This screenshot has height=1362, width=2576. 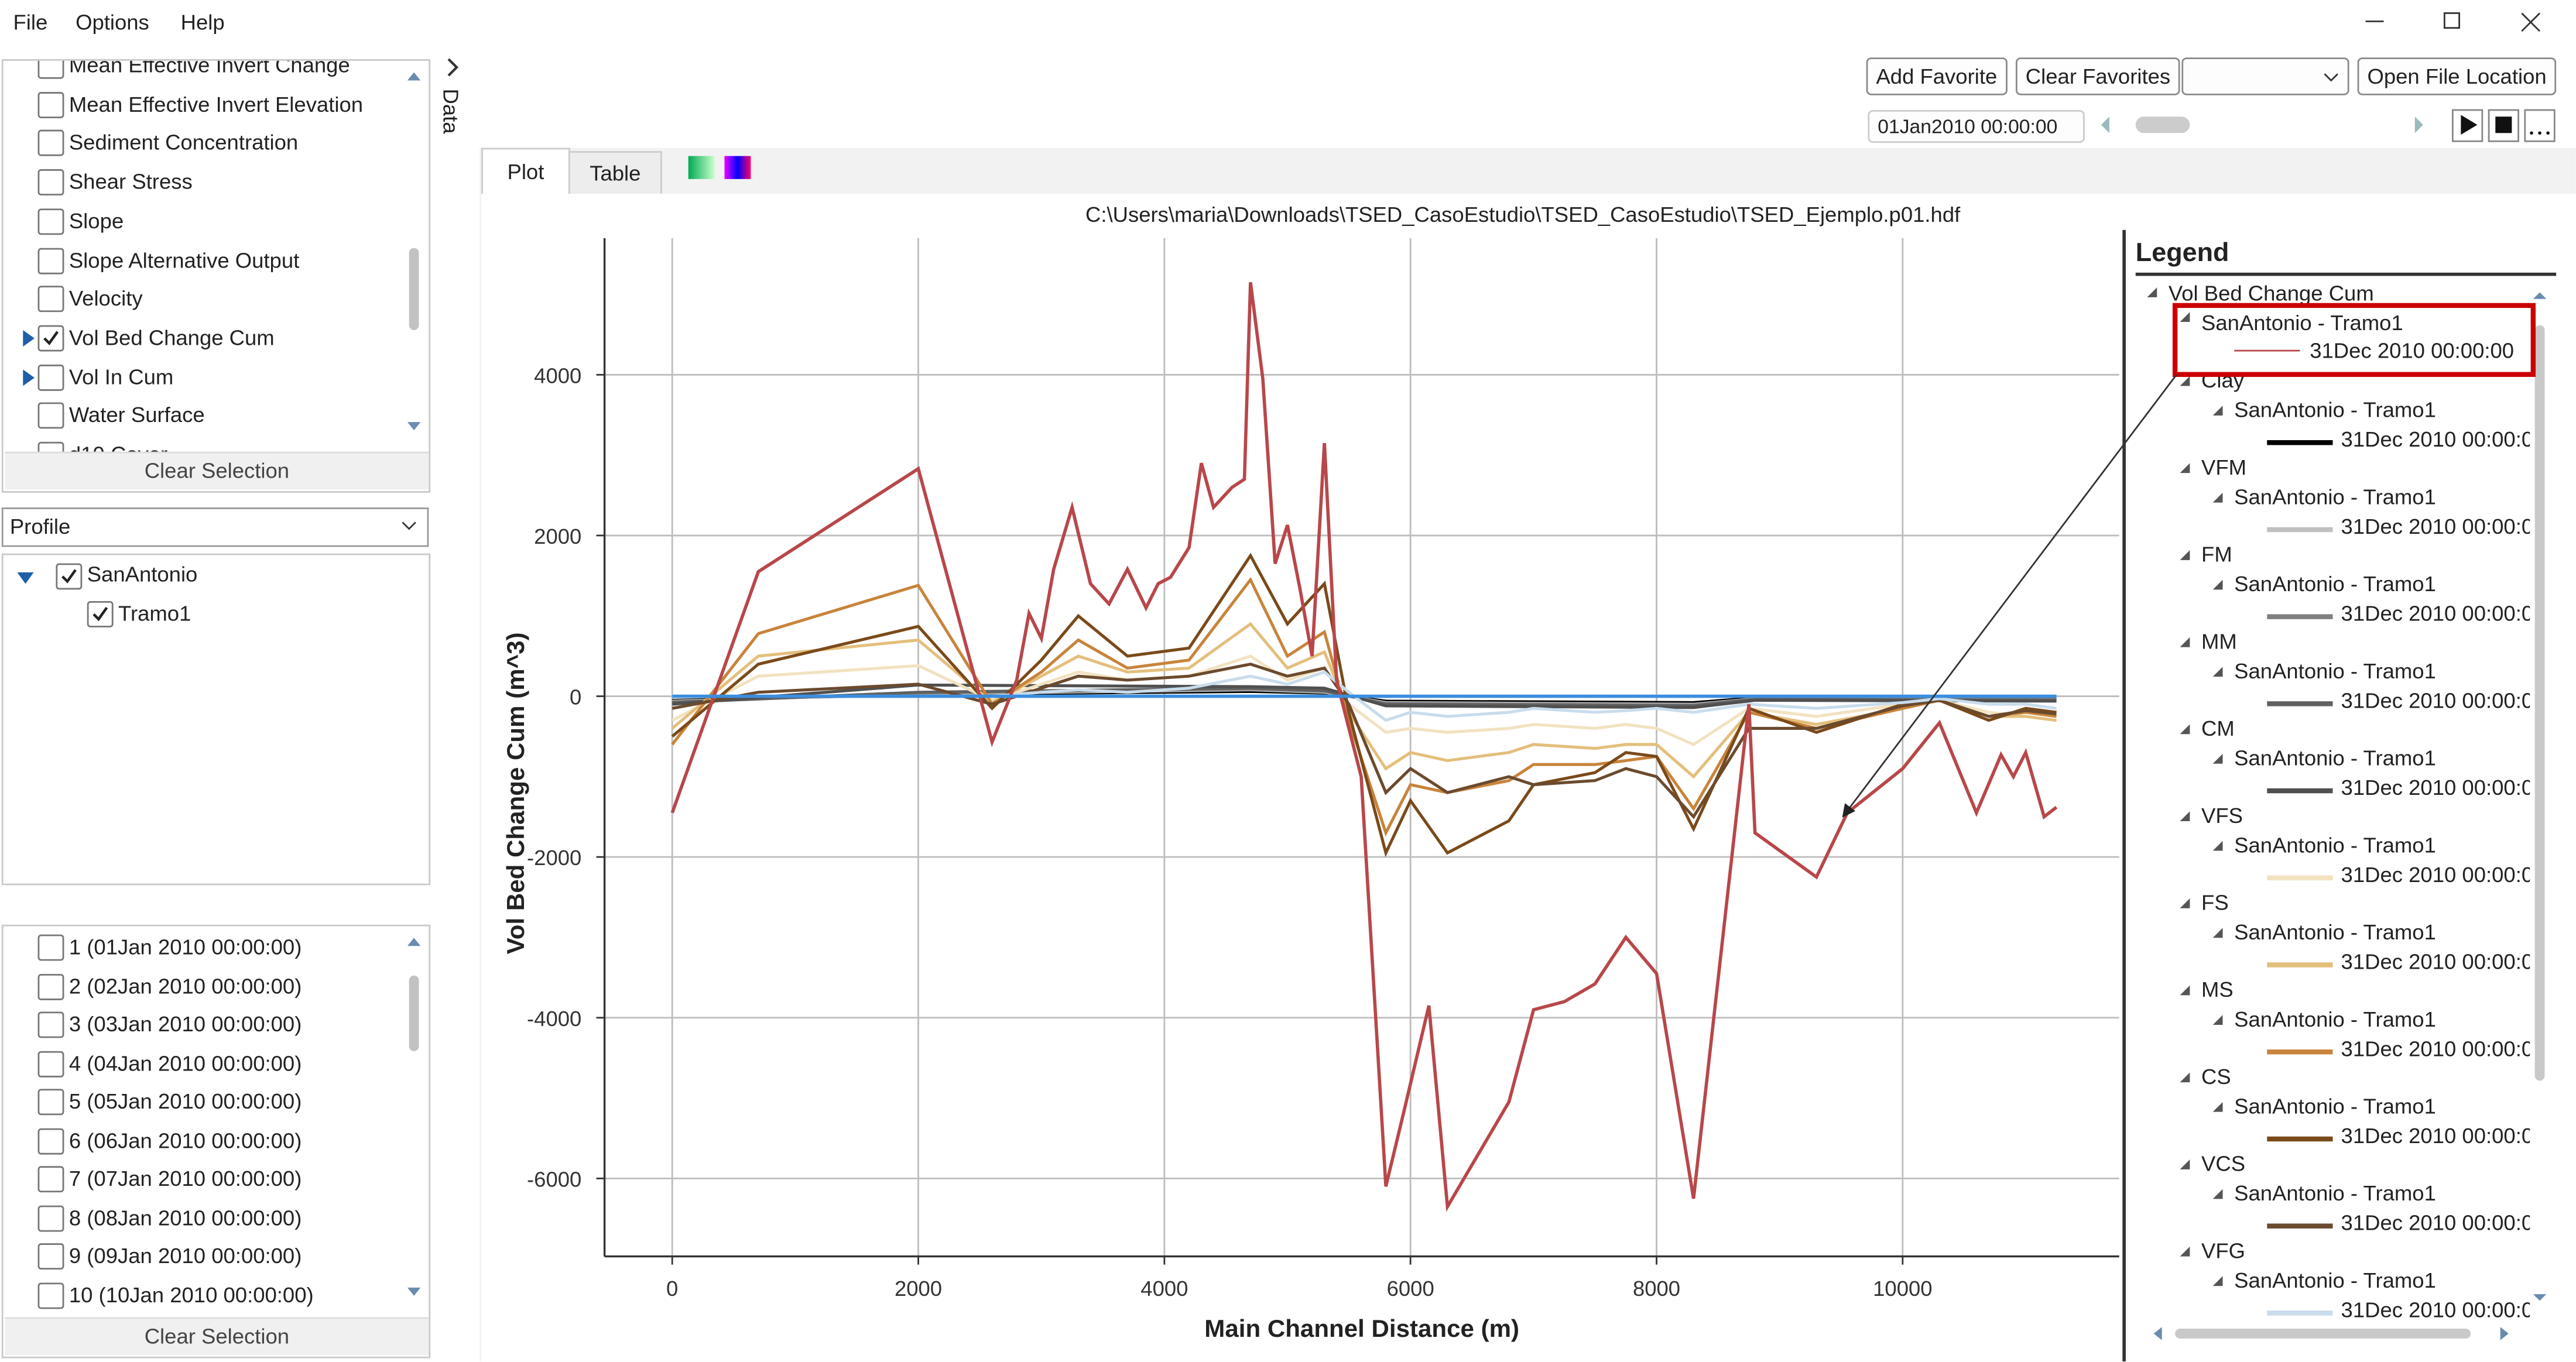 I want to click on variable-item: Vol Bed Change Cum, so click(x=171, y=338).